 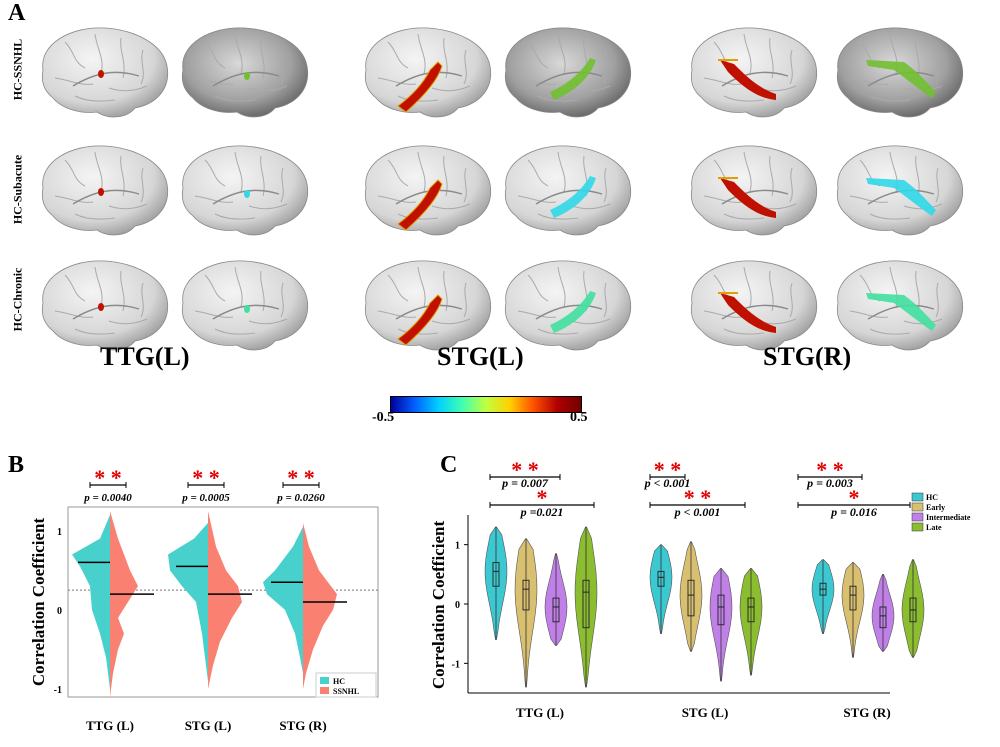 I want to click on panel-b-legend: HC SSNHL, so click(x=346, y=685).